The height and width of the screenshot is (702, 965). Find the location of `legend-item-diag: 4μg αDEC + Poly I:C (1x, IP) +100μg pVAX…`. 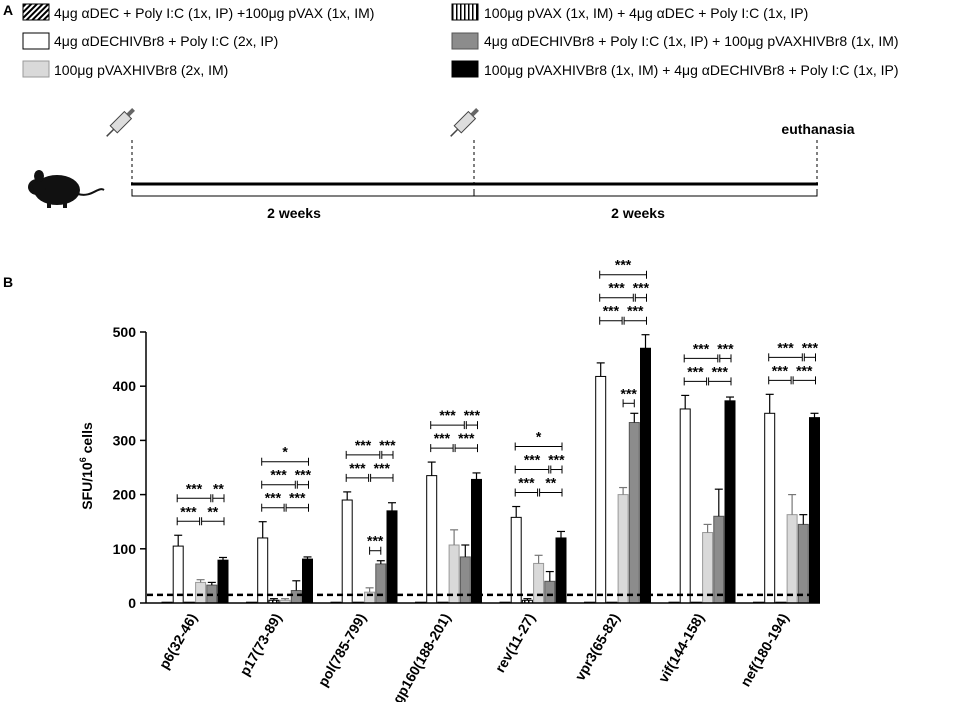

legend-item-diag: 4μg αDEC + Poly I:C (1x, IP) +100μg pVAX… is located at coordinates (198, 12).